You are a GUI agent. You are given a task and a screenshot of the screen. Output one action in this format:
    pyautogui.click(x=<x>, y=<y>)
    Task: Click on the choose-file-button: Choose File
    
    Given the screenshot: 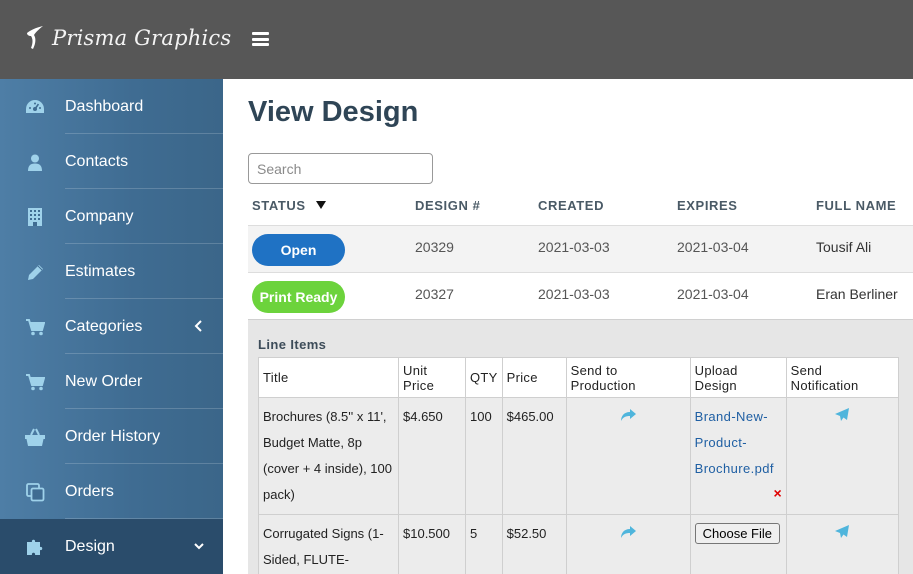 What is the action you would take?
    pyautogui.click(x=737, y=533)
    